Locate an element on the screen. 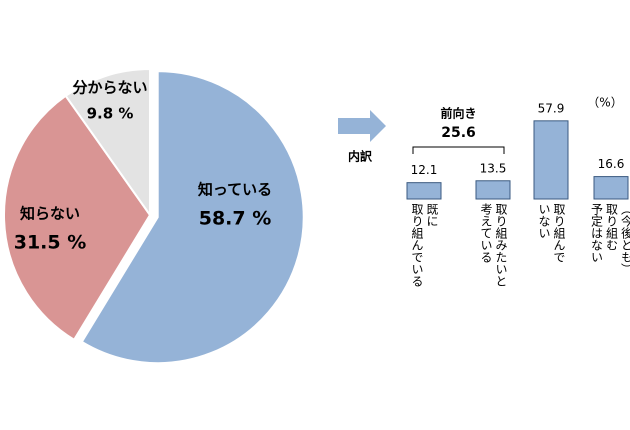  bar-value: 57.9 is located at coordinates (551, 108).